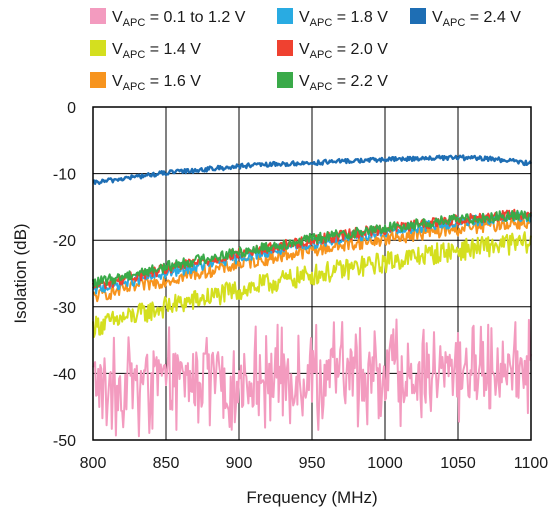 Image resolution: width=550 pixels, height=518 pixels. What do you see at coordinates (156, 51) in the screenshot?
I see `legend-label: VAPC = 1.4 V` at bounding box center [156, 51].